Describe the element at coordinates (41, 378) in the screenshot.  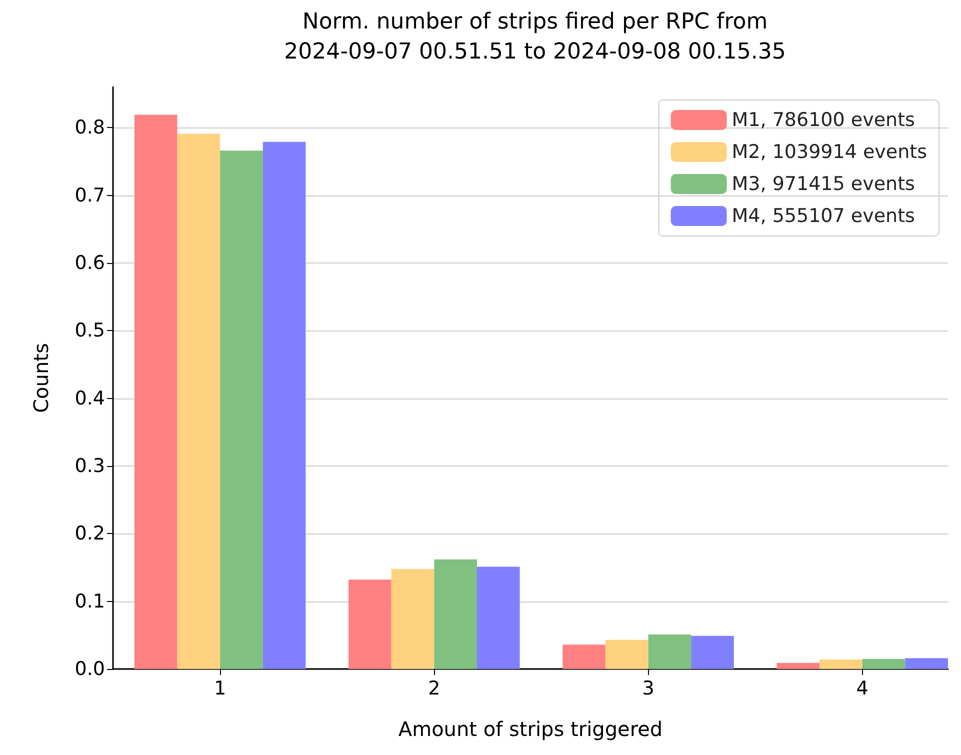
I see `y-axis-title: Counts` at that location.